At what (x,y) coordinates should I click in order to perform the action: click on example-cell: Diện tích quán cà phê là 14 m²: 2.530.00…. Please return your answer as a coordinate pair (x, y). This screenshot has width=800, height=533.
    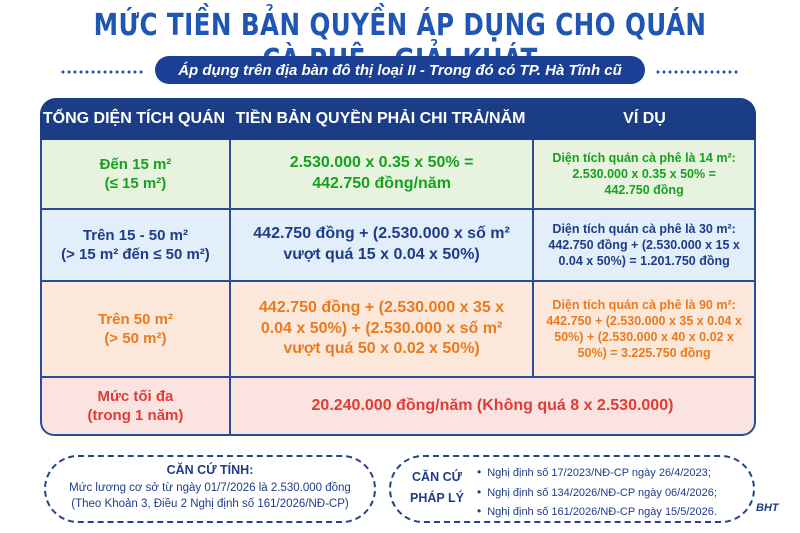
    Looking at the image, I should click on (643, 174).